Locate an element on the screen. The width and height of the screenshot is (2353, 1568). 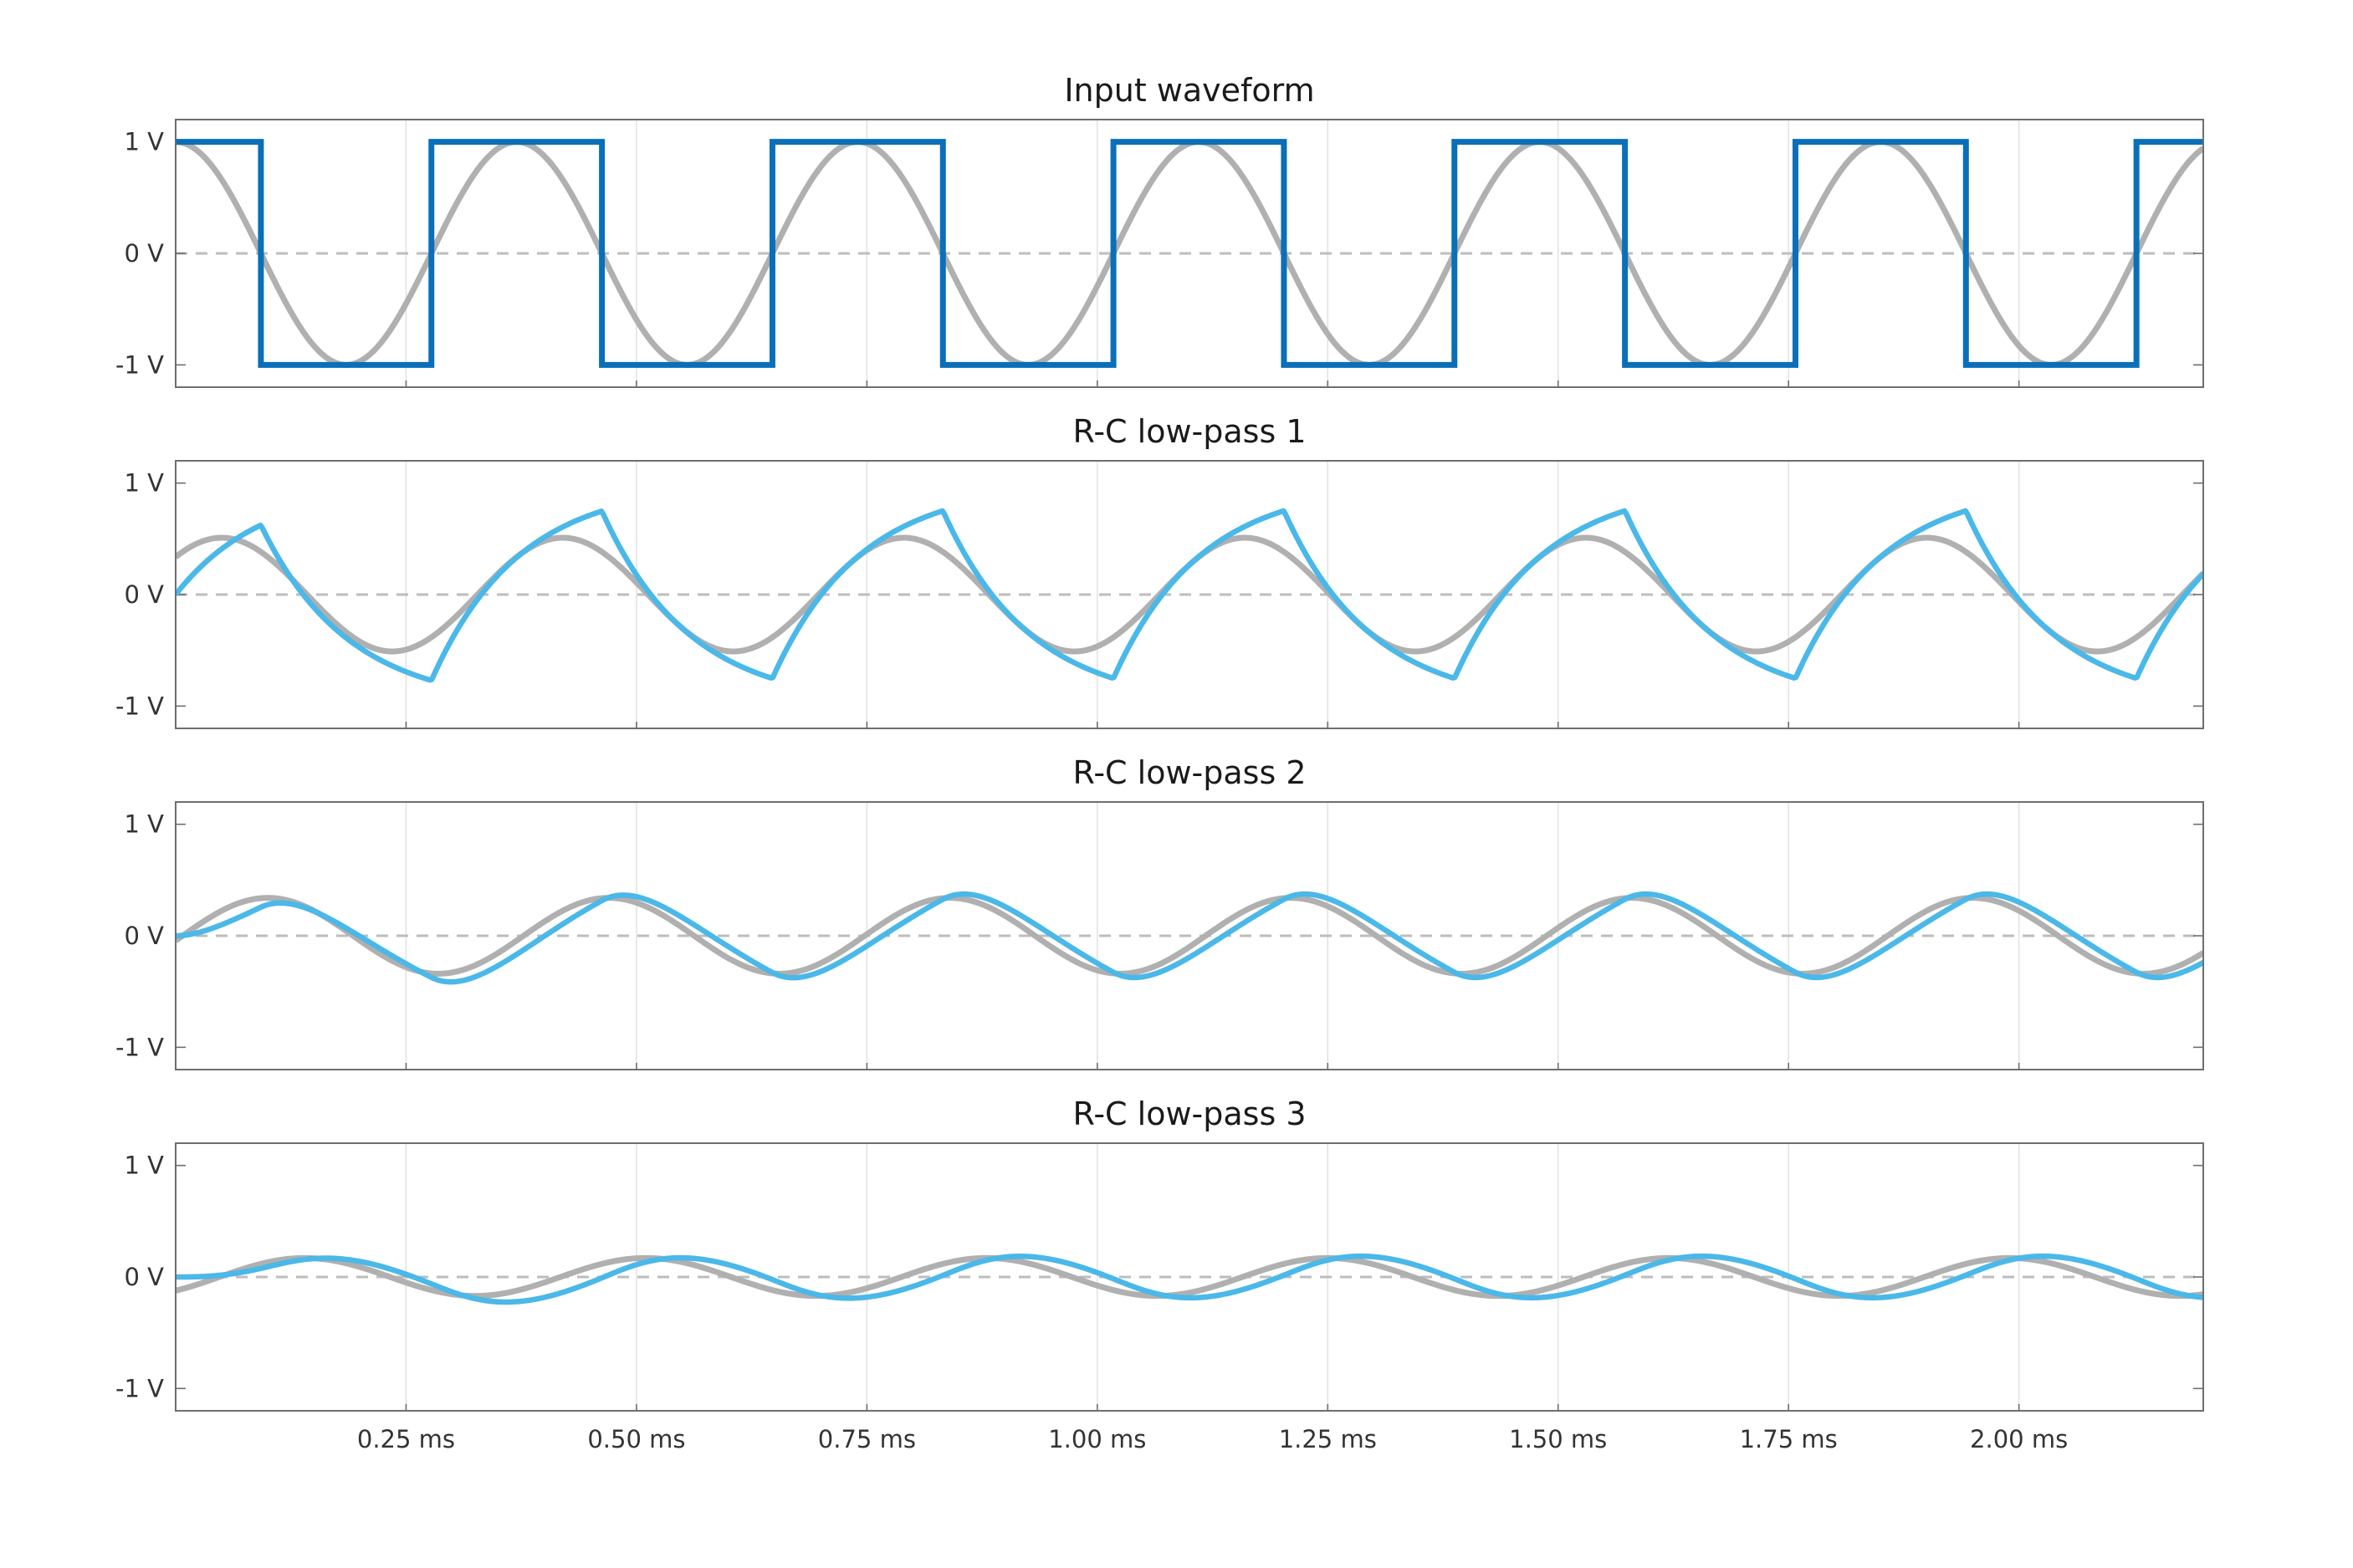
x-tick-label: 1.25 ms is located at coordinates (1328, 1439).